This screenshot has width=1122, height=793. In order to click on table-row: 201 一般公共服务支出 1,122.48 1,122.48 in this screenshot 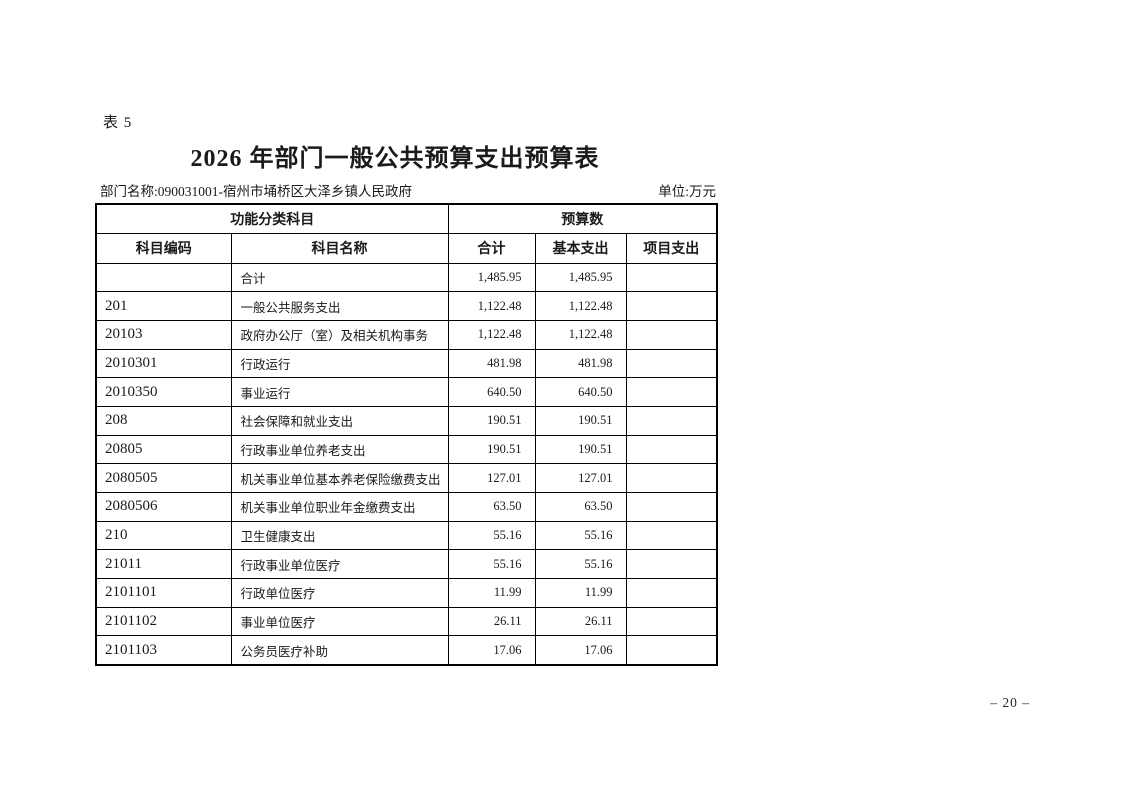, I will do `click(406, 306)`.